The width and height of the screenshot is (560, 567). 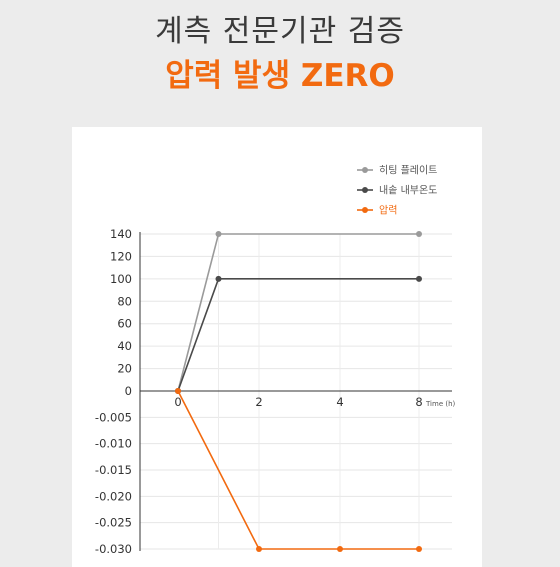 I want to click on y-tick-label: -0.025, so click(x=113, y=523).